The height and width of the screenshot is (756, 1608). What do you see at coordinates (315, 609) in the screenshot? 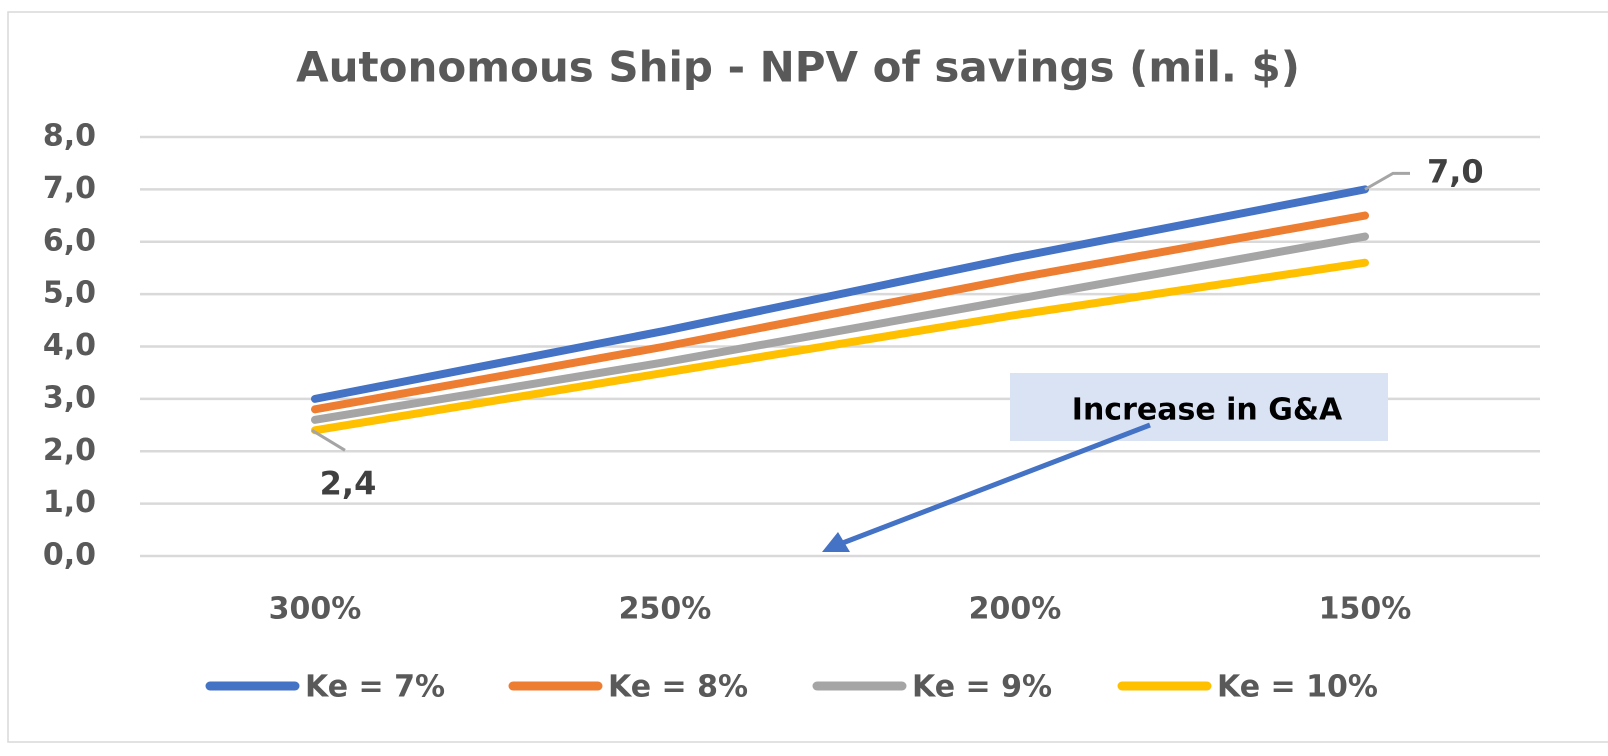
I see `x-tick-label: 300%` at bounding box center [315, 609].